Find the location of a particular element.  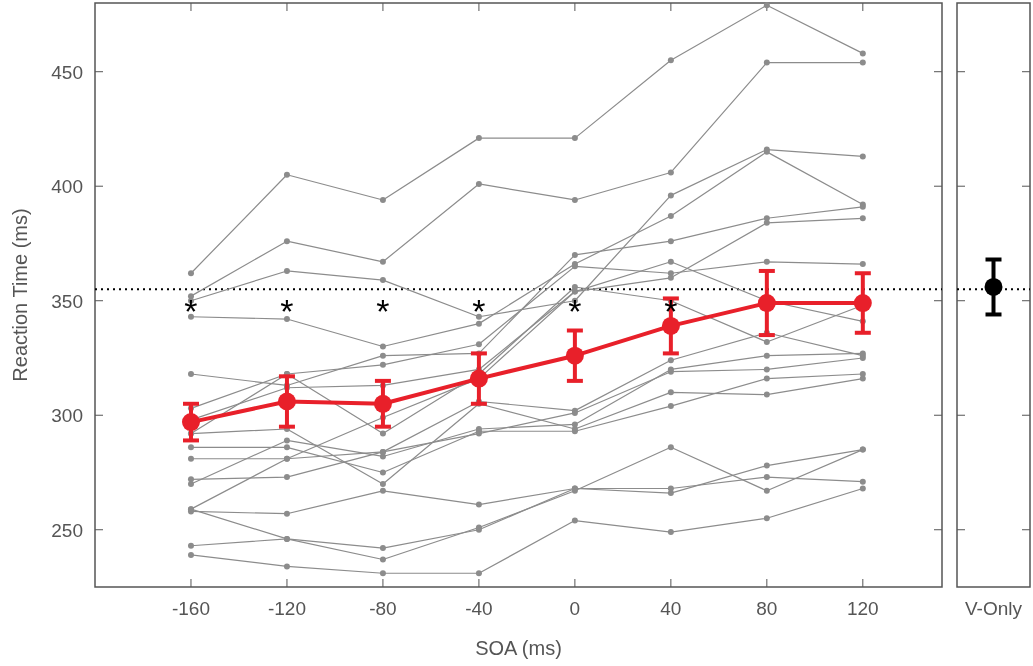

x-tick-label: 80 is located at coordinates (767, 608).